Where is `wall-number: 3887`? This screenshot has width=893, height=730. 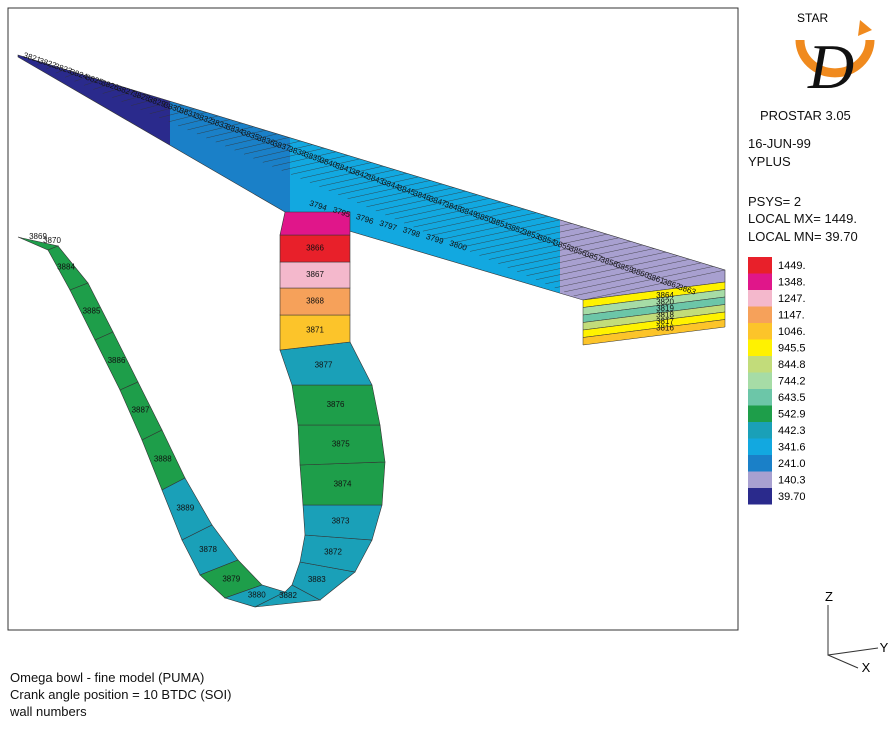 wall-number: 3887 is located at coordinates (141, 410).